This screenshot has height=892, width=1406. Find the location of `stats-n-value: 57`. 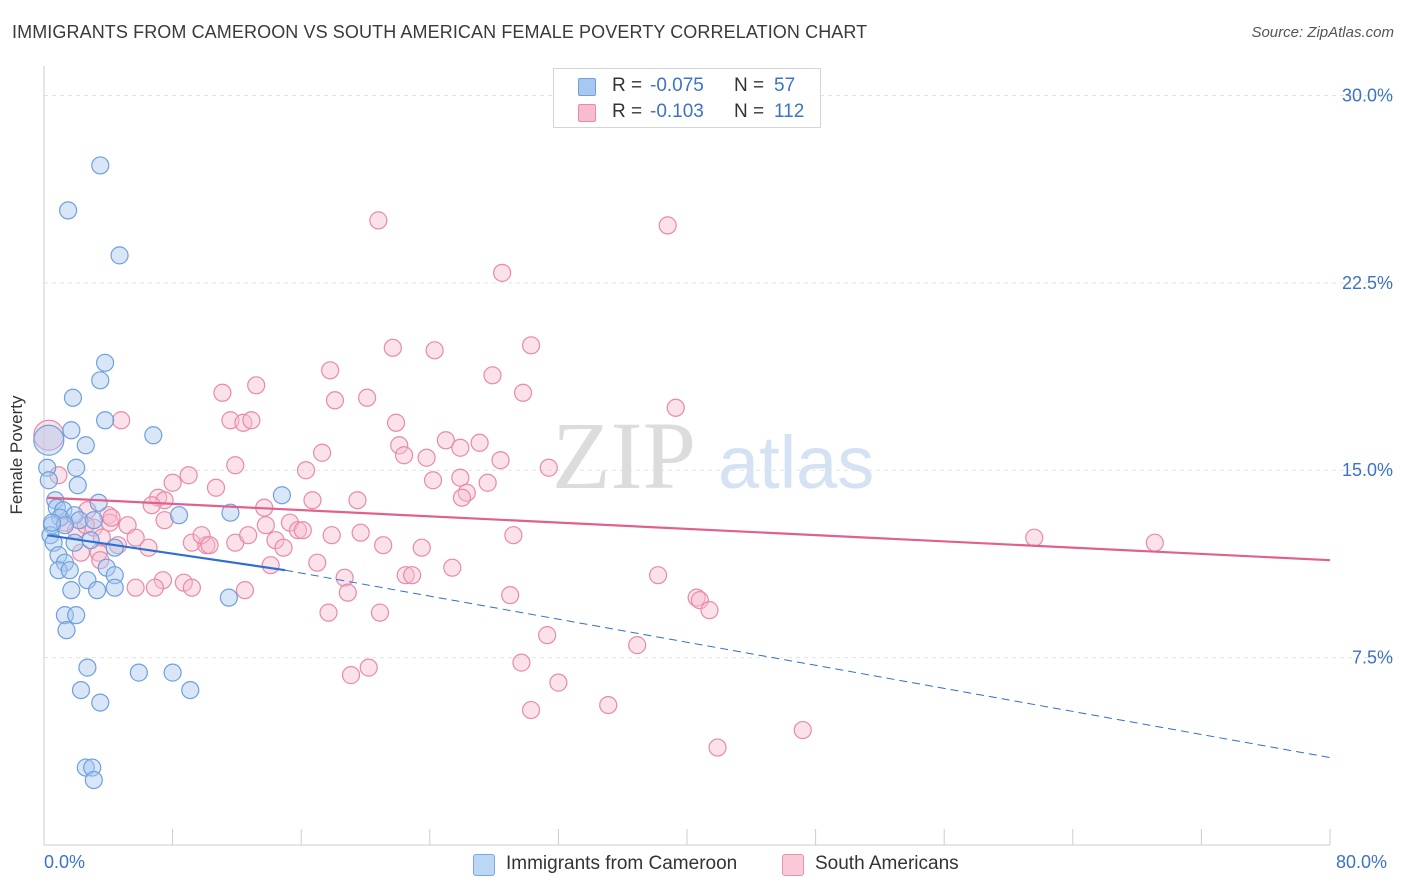

stats-n-value: 57 is located at coordinates (785, 85).